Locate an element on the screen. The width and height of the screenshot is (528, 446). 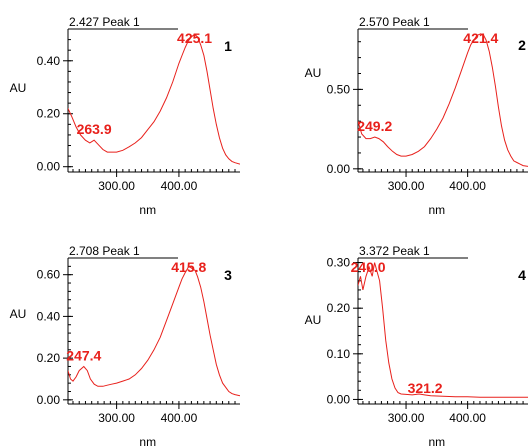
y-tick-label: 0.60 is located at coordinates (49, 275).